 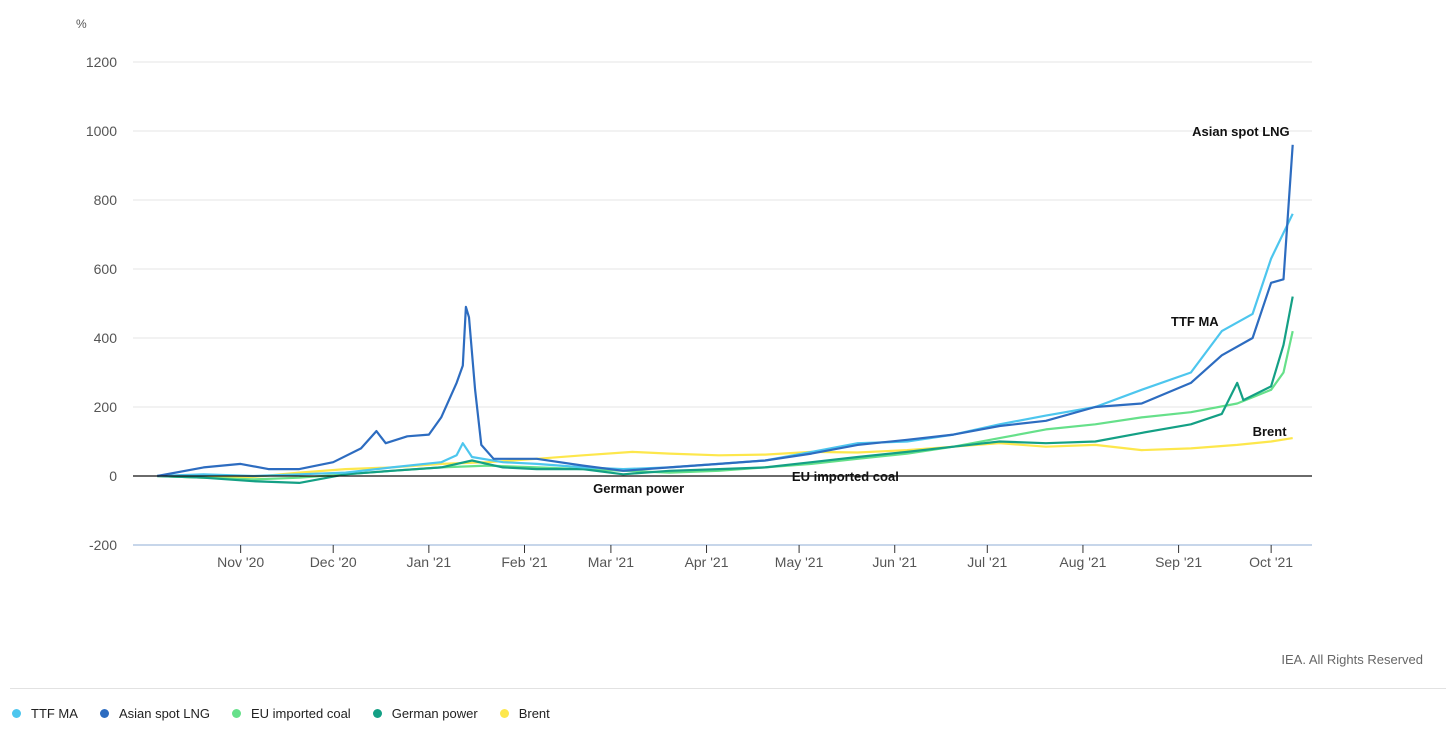 I want to click on x-tick-label: Nov '20, so click(x=240, y=562).